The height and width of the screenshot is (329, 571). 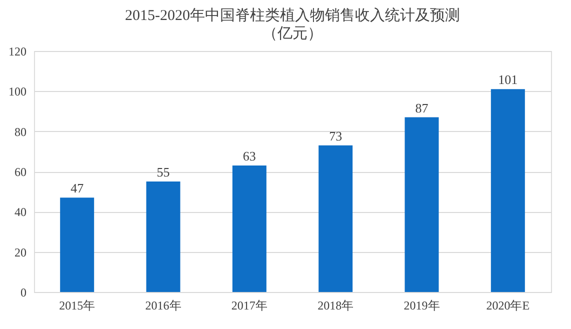 What do you see at coordinates (249, 305) in the screenshot?
I see `x-tick-label: 2017年` at bounding box center [249, 305].